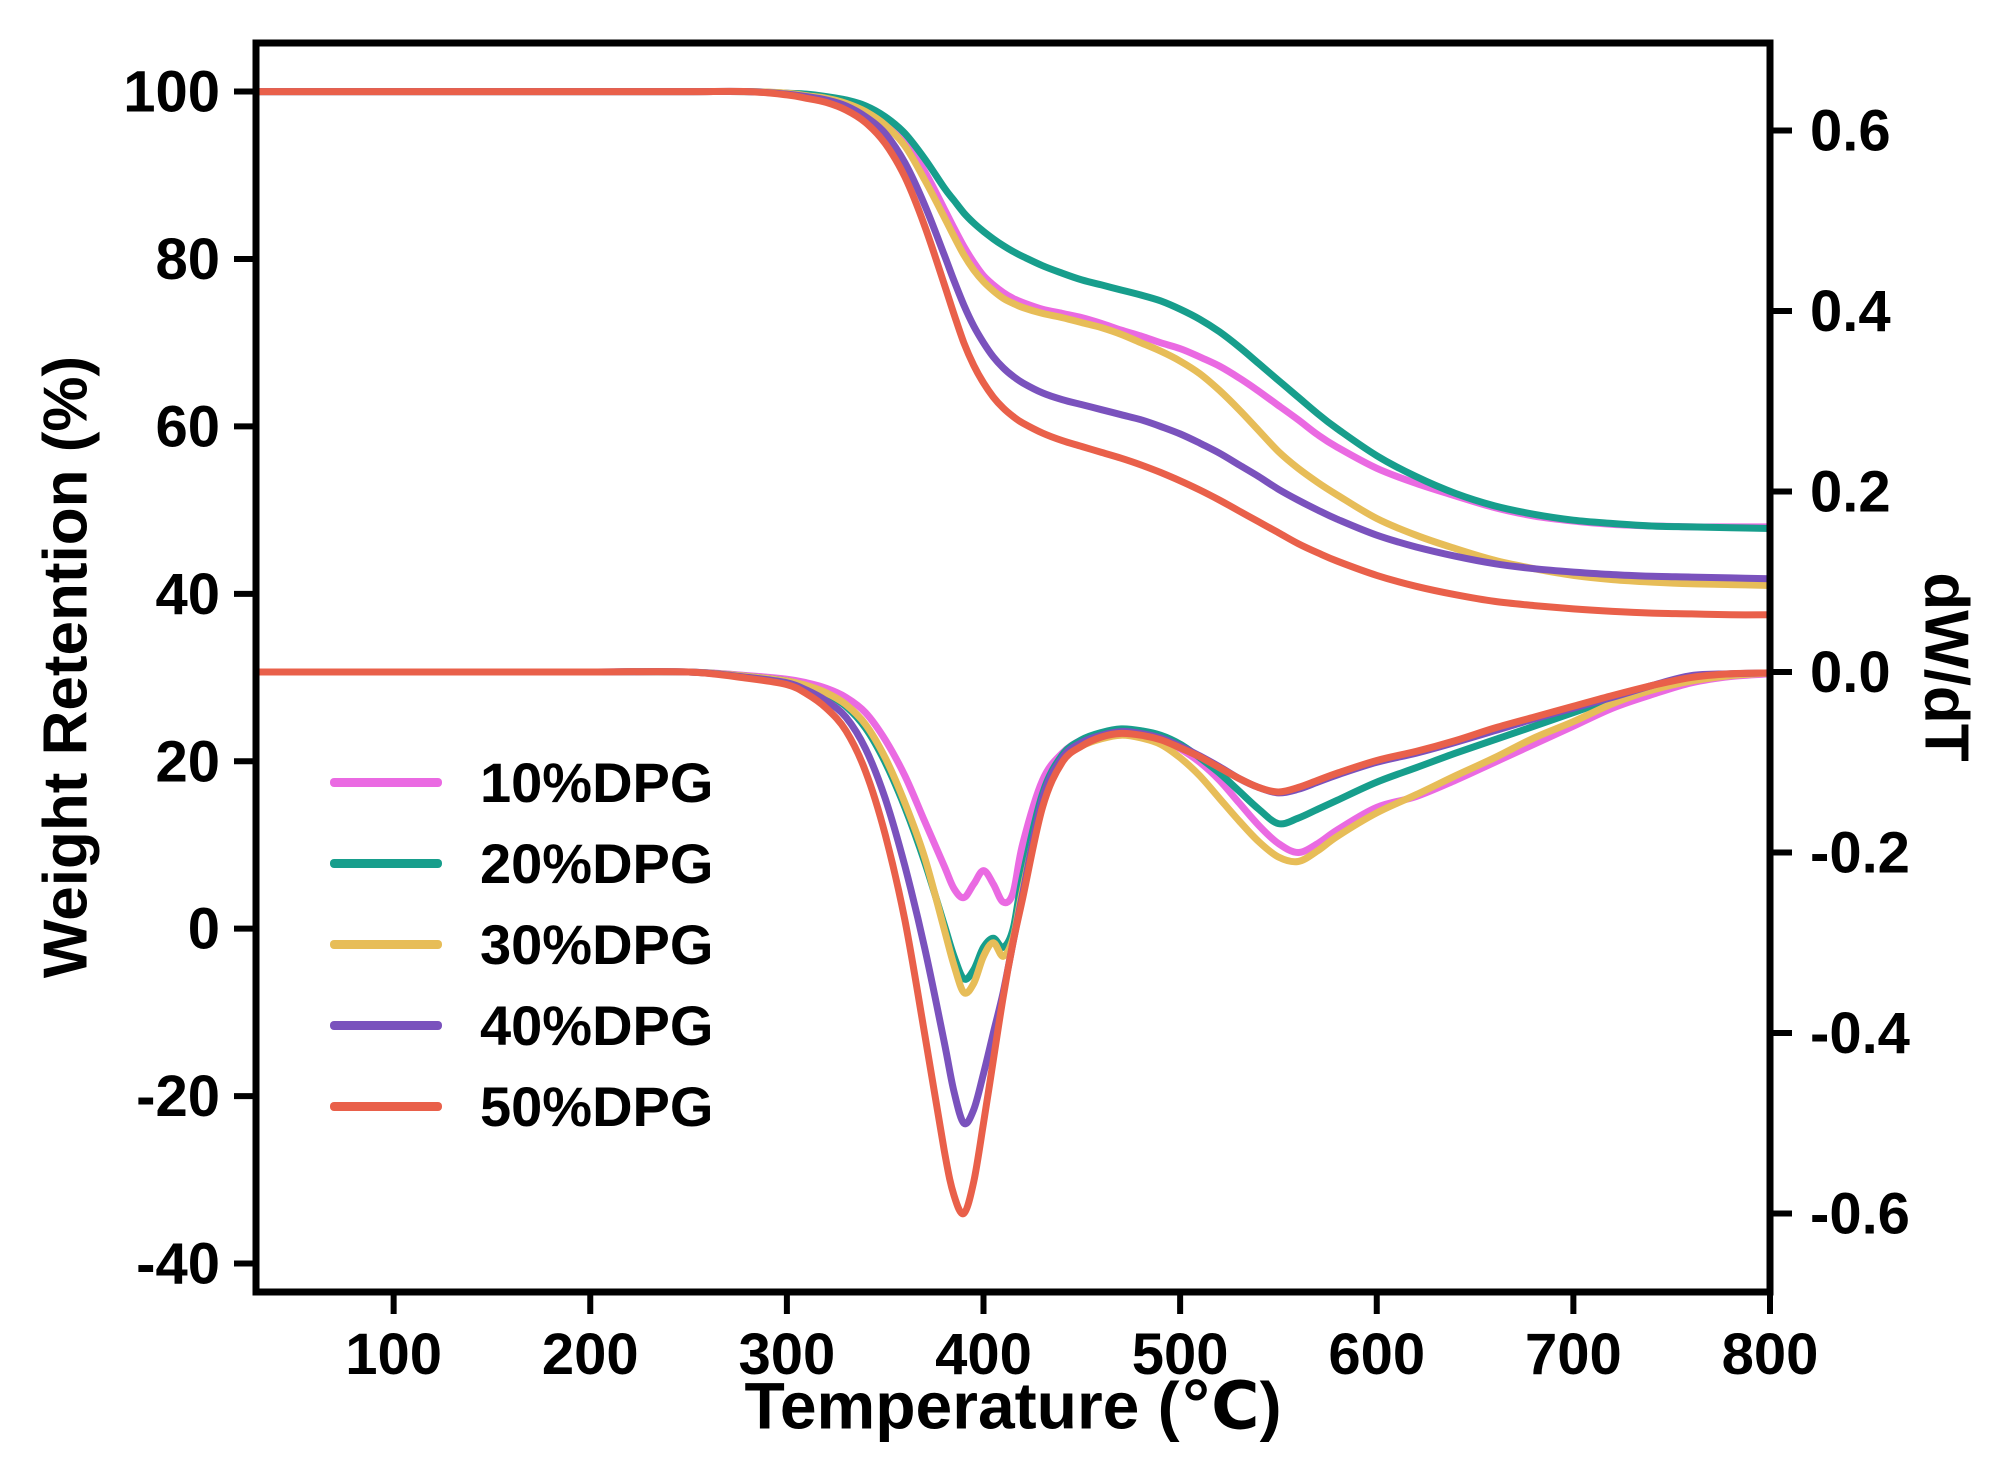 This screenshot has width=2011, height=1472. What do you see at coordinates (1946, 667) in the screenshot?
I see `right-axis-title: dW/dT` at bounding box center [1946, 667].